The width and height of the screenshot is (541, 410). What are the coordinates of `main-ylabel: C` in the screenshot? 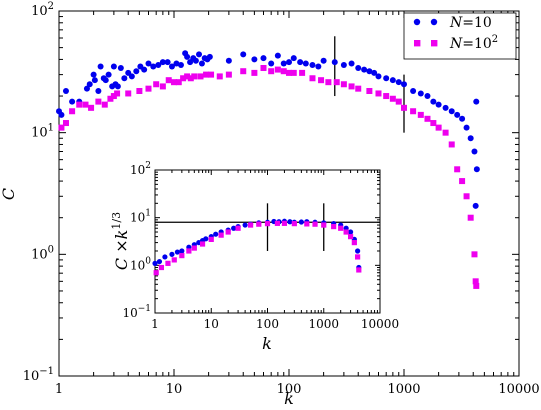 It's located at (9, 194).